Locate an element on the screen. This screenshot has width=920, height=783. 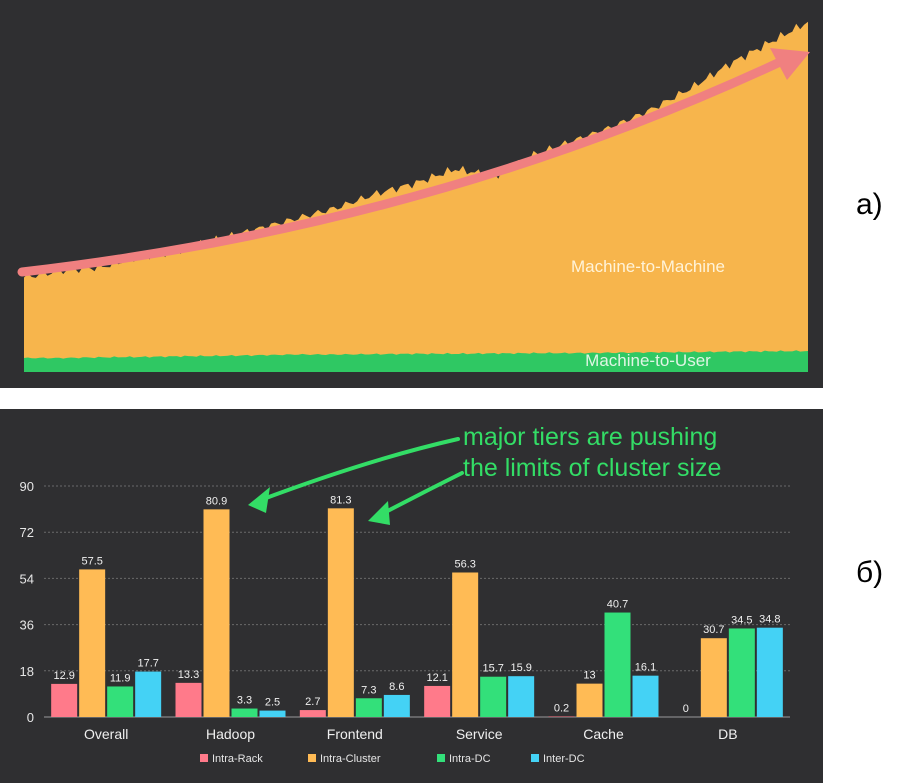
annotation-line: major tiers are pushing is located at coordinates (590, 437).